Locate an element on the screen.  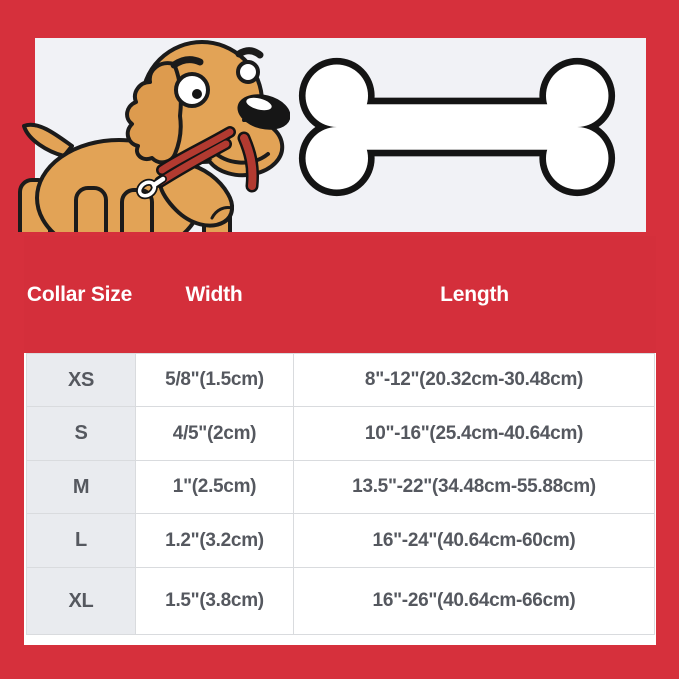
table-row-xs: XS 5/8"(1.5cm) 8"-12"(20.32cm-30.48cm) is located at coordinates (340, 380).